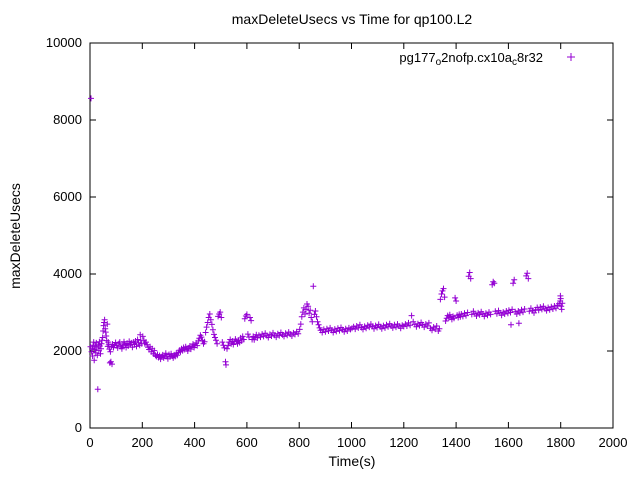 The height and width of the screenshot is (480, 640). Describe the element at coordinates (352, 19) in the screenshot. I see `chart-title: maxDeleteUsecs vs Time for qp100.L2` at that location.